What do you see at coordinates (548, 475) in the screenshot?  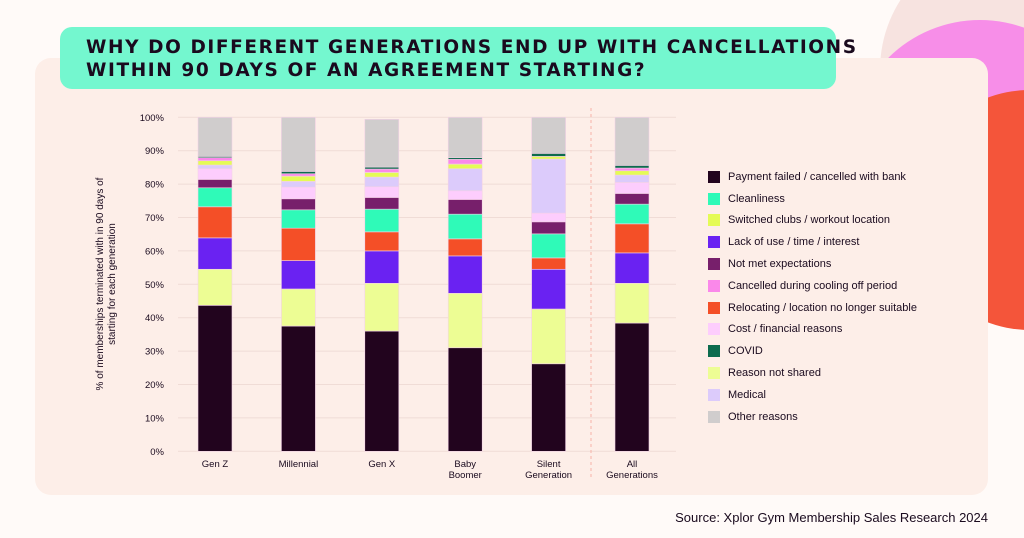 I see `x-tick-label: Generation` at bounding box center [548, 475].